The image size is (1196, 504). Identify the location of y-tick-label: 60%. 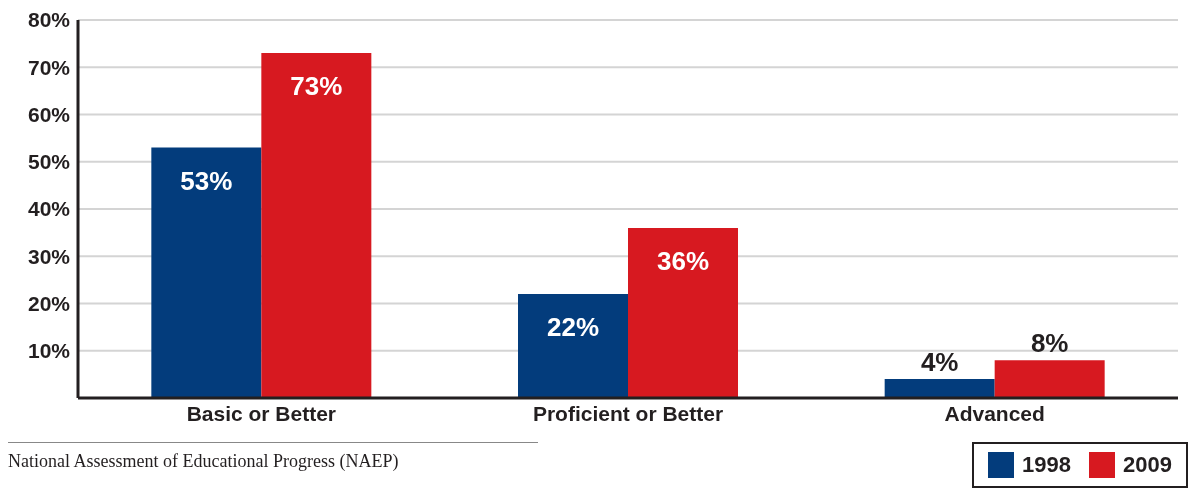
(49, 114).